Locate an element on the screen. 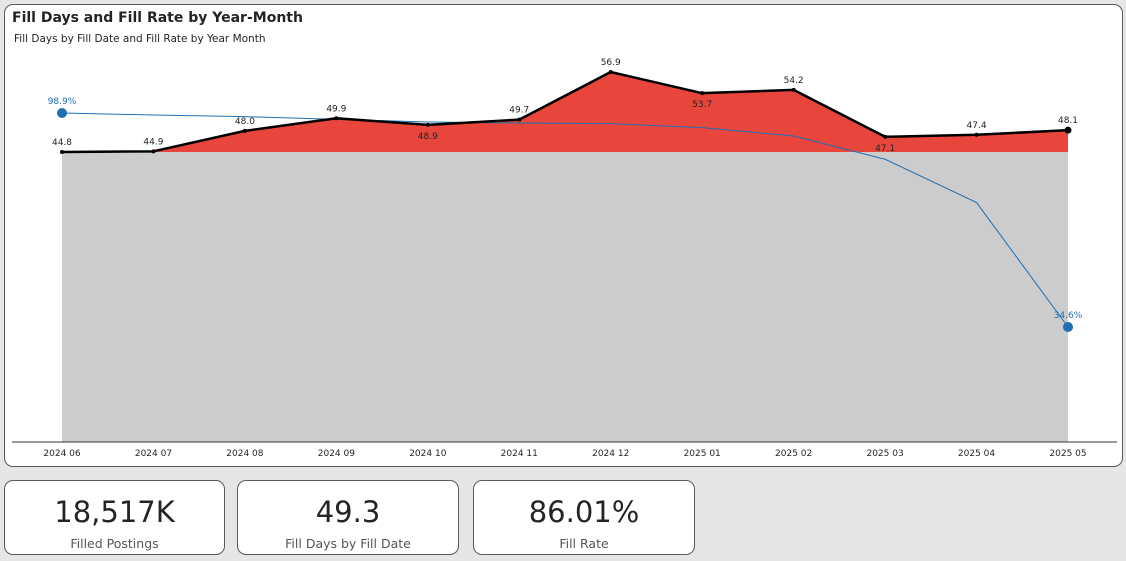  fill-days-data-label: 44.9 is located at coordinates (153, 142).